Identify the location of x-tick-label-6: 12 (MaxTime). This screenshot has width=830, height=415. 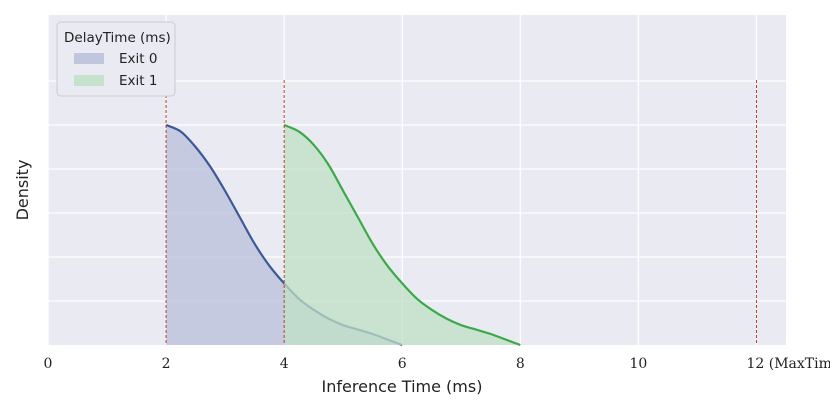
(788, 364).